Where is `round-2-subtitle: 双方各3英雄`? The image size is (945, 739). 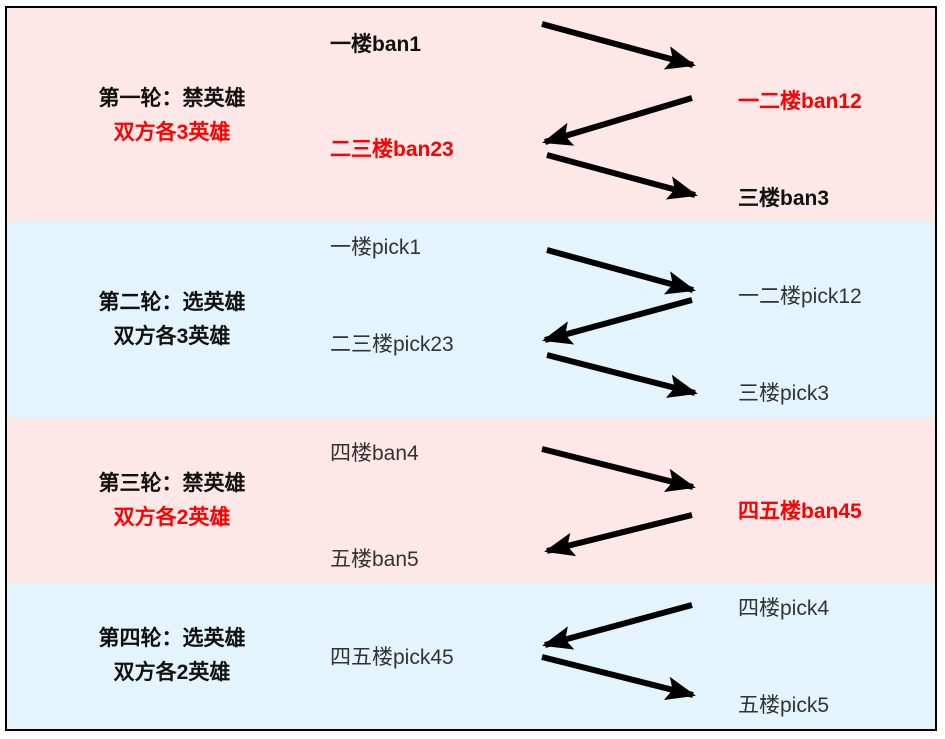 round-2-subtitle: 双方各3英雄 is located at coordinates (172, 336).